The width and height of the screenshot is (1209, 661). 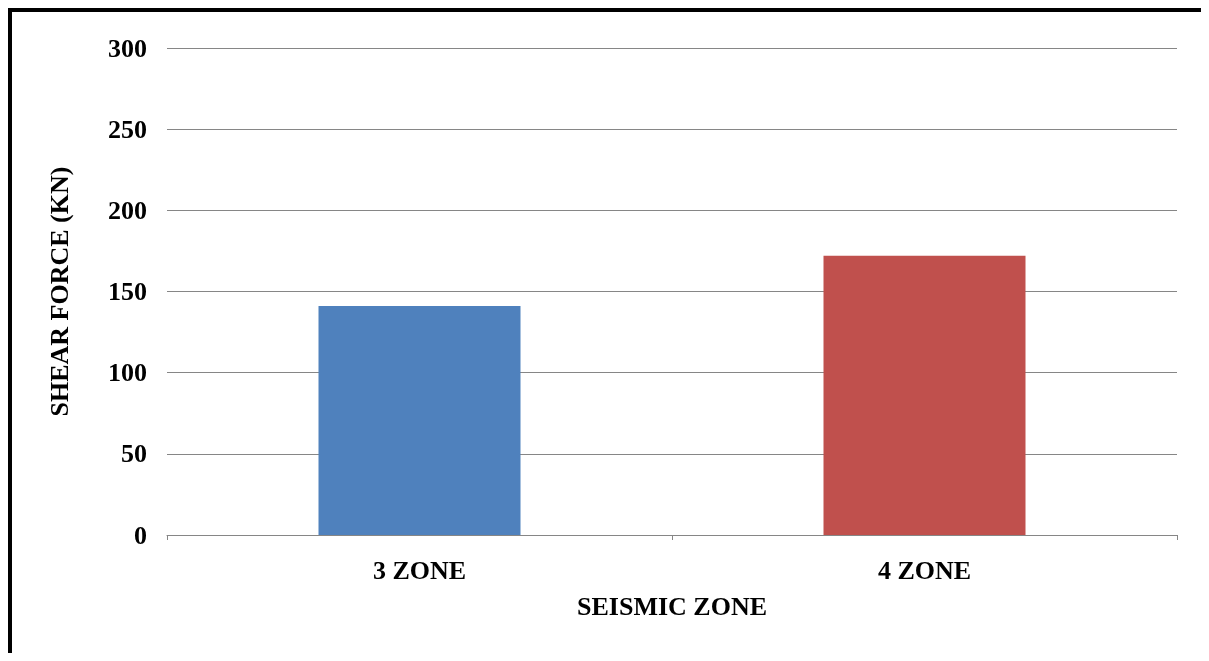 I want to click on x-tick-label: 3 ZONE, so click(x=419, y=570).